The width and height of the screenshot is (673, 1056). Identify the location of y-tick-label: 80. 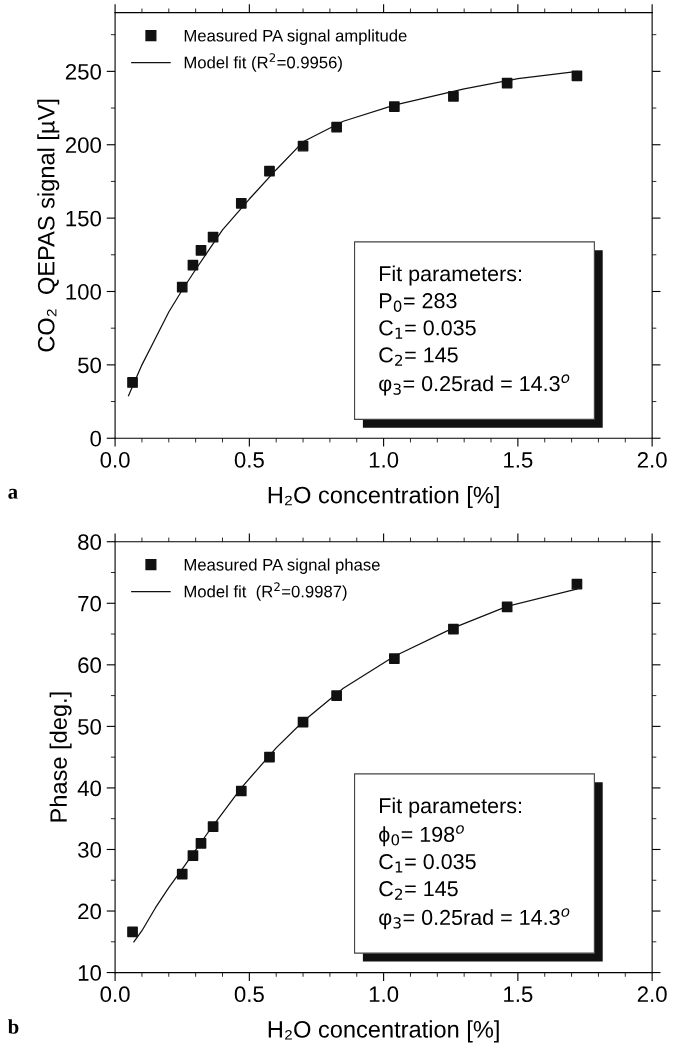
(90, 542).